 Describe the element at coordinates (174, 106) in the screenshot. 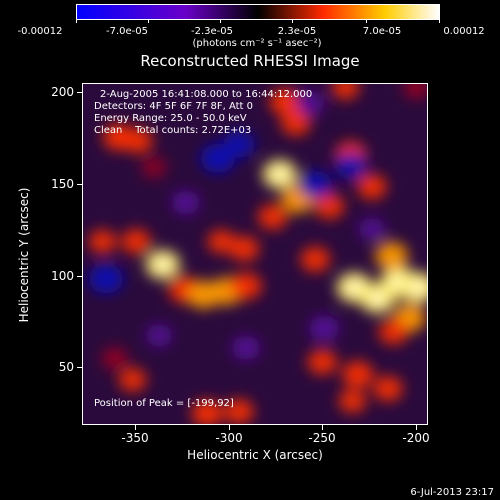

I see `detectors-label: Detectors: 4F 5F 6F 7F 8F, Att 0` at that location.